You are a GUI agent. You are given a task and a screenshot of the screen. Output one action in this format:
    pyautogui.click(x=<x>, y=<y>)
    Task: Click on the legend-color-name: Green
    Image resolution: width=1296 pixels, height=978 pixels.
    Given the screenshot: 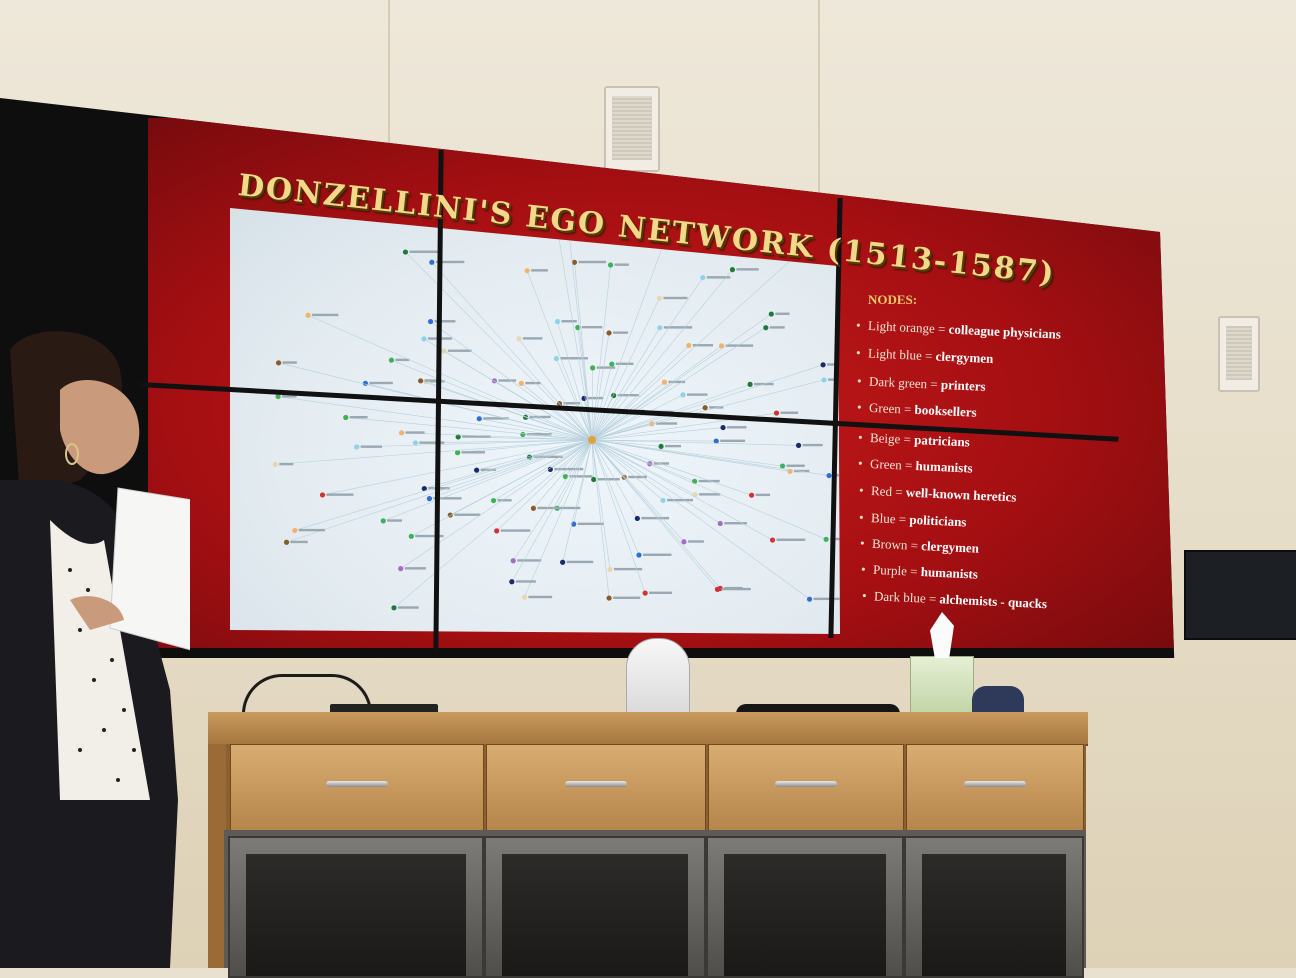 What is the action you would take?
    pyautogui.click(x=885, y=408)
    